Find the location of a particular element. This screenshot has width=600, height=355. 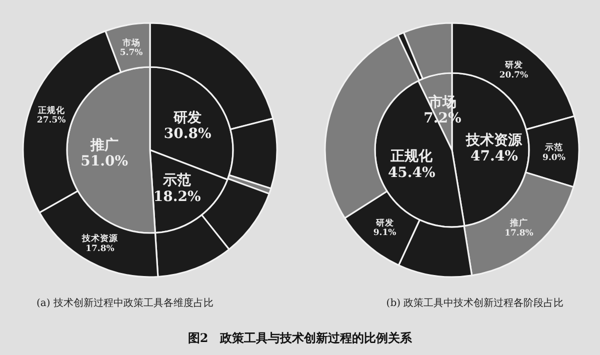

data-label: 51.0% is located at coordinates (104, 161).